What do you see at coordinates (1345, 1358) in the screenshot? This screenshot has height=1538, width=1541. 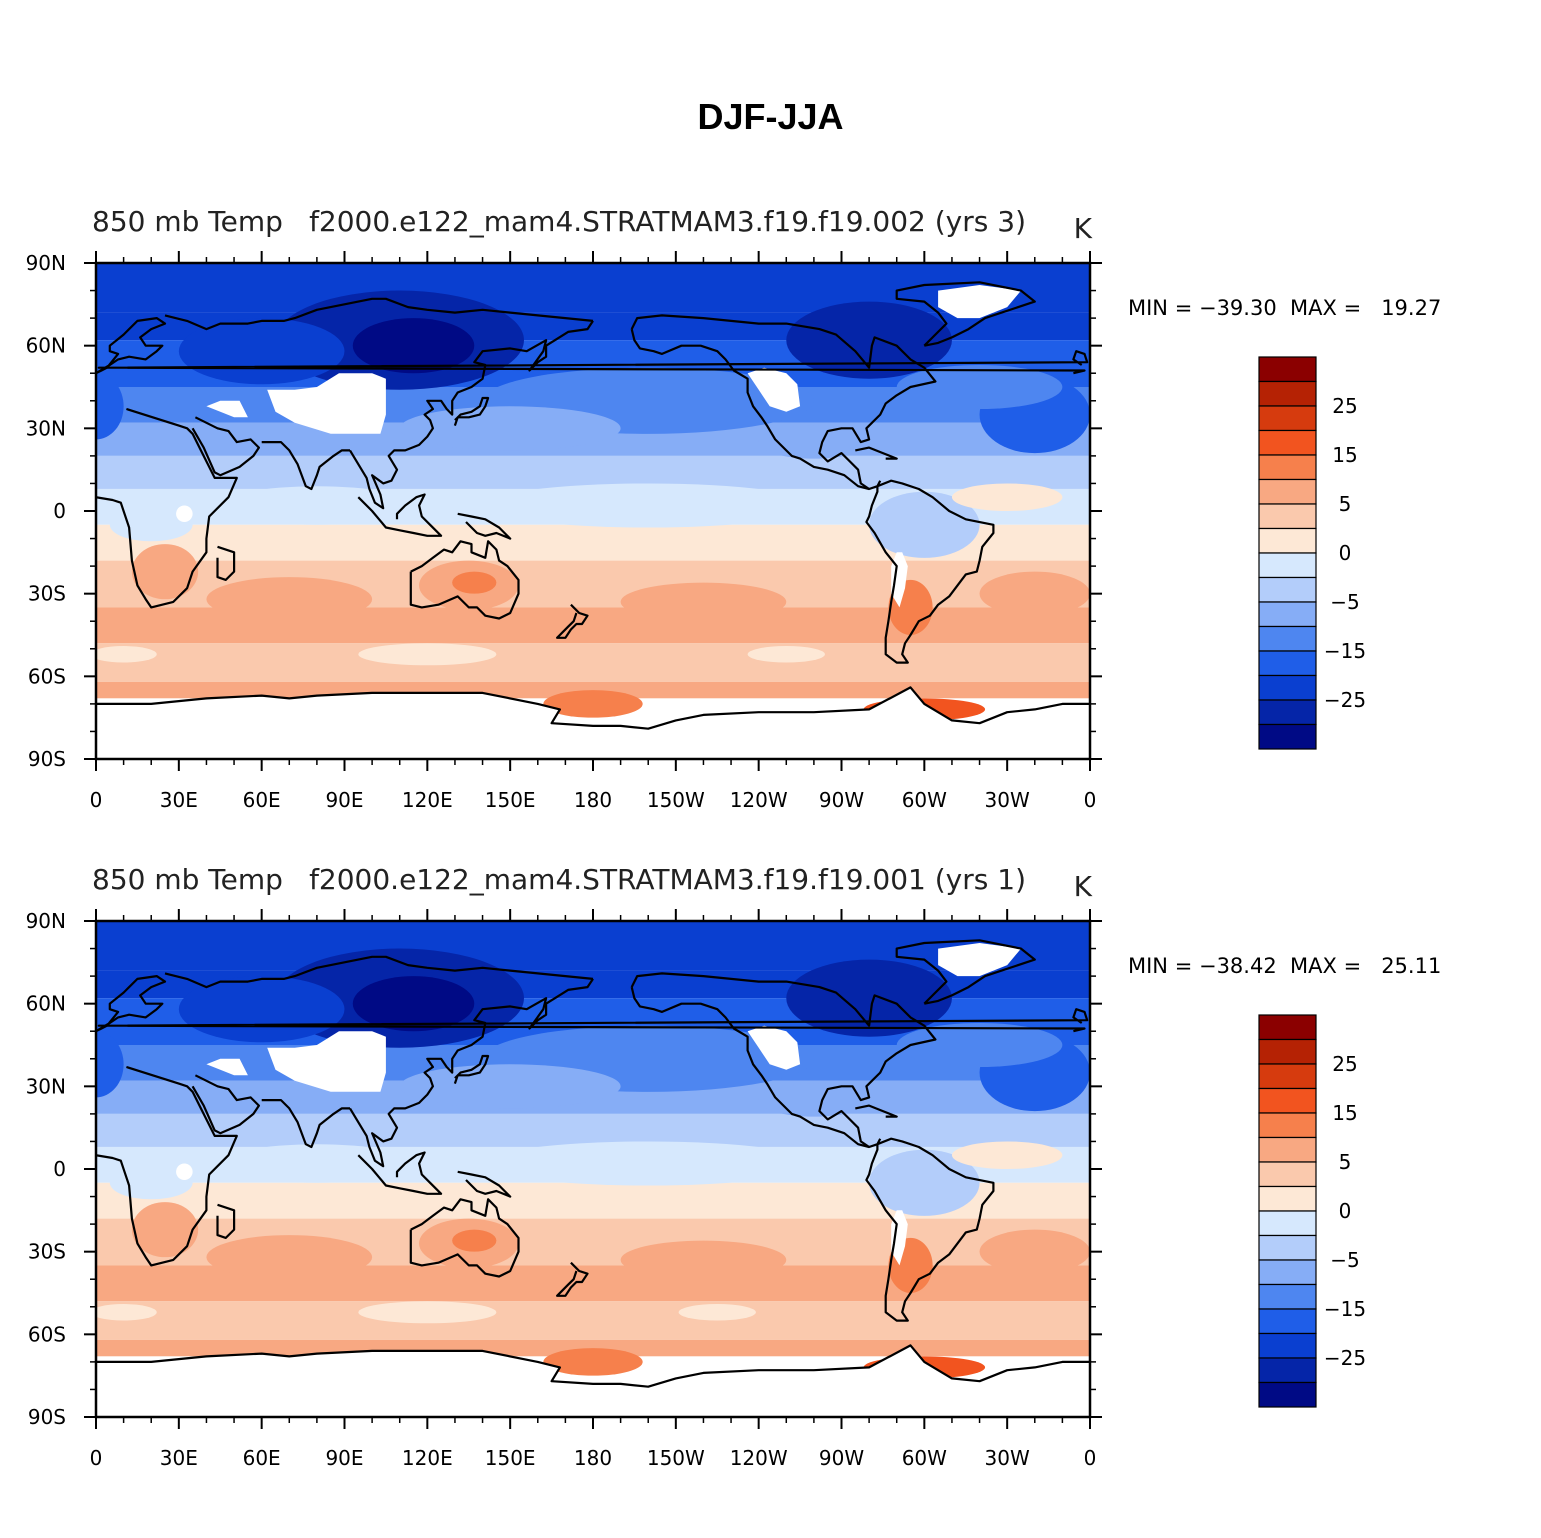 I see `colorbar-label: −25` at bounding box center [1345, 1358].